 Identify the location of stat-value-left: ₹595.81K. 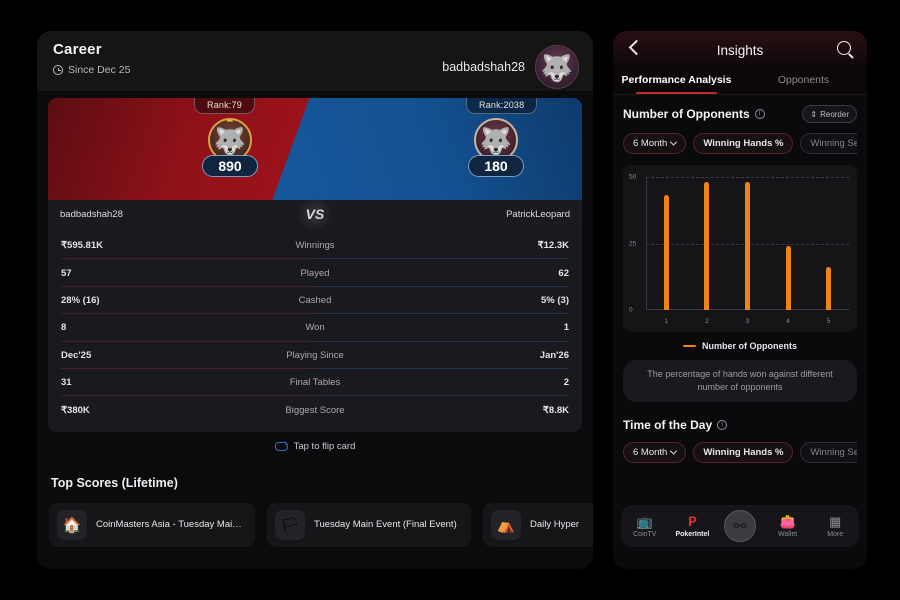
(82, 246).